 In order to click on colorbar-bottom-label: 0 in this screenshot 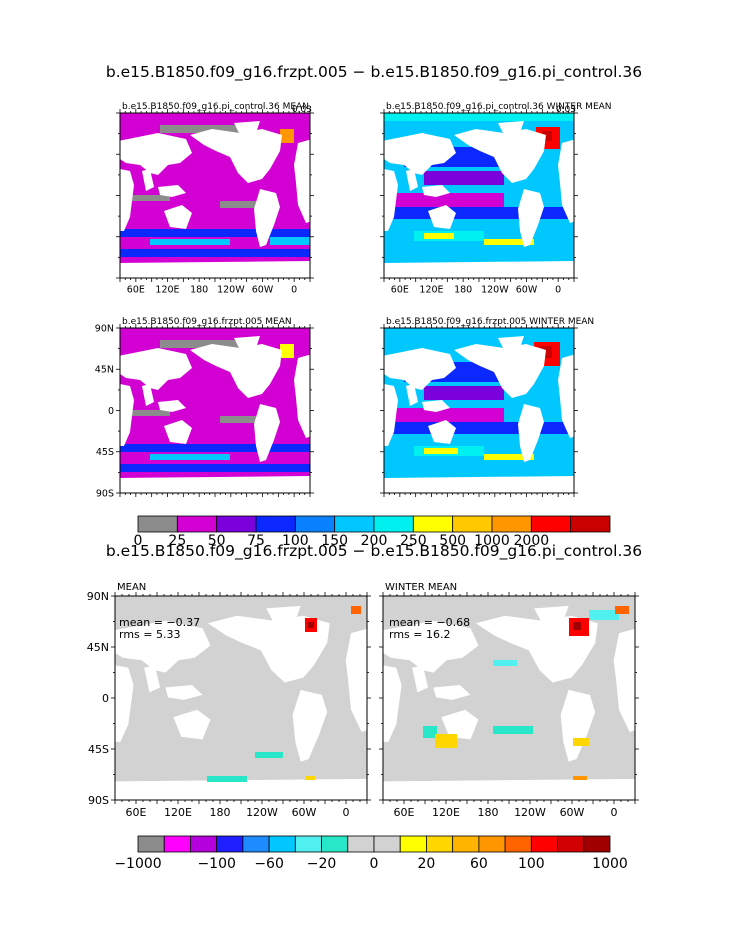, I will do `click(374, 864)`.